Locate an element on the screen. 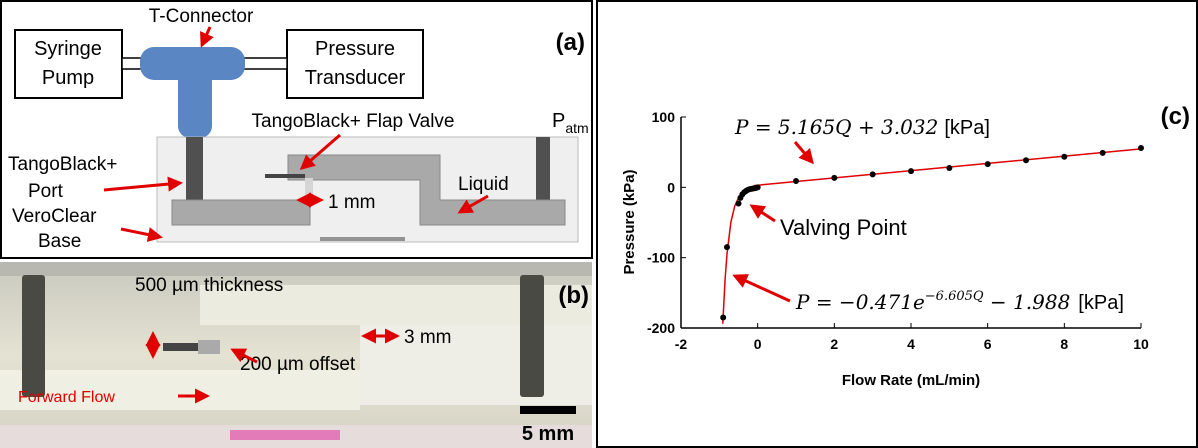 The width and height of the screenshot is (1198, 448). equation: P = −0.471e−6.605Q − 1.988 [kPa] is located at coordinates (959, 301).